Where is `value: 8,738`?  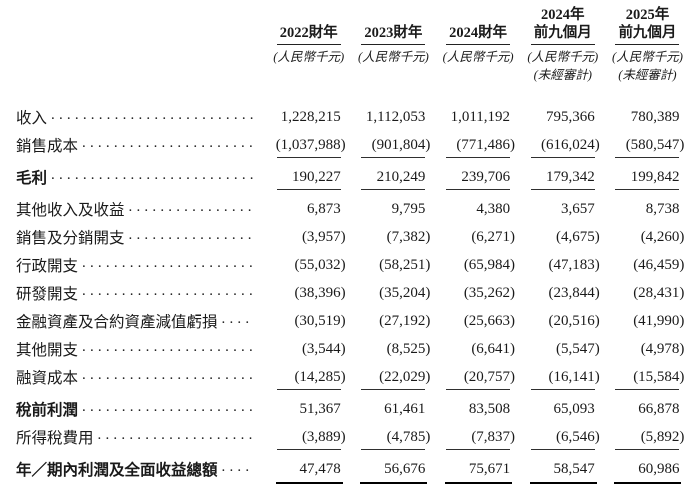
value: 8,738 is located at coordinates (662, 208).